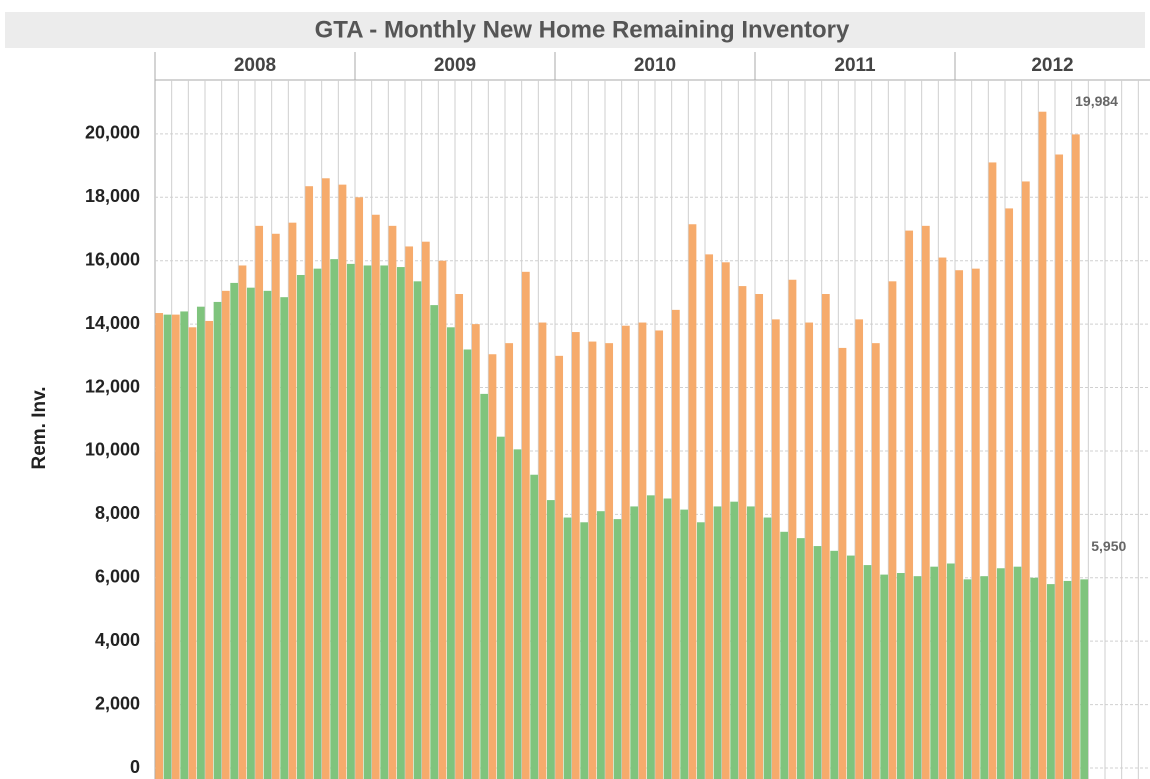  What do you see at coordinates (112, 323) in the screenshot?
I see `y-tick-label: 14,000` at bounding box center [112, 323].